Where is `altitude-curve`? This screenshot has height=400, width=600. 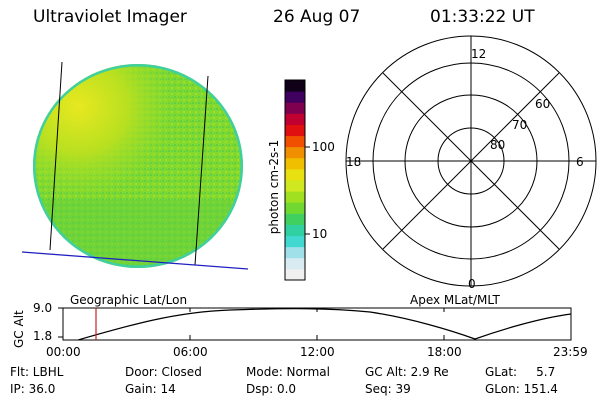
altitude-curve is located at coordinates (324, 324).